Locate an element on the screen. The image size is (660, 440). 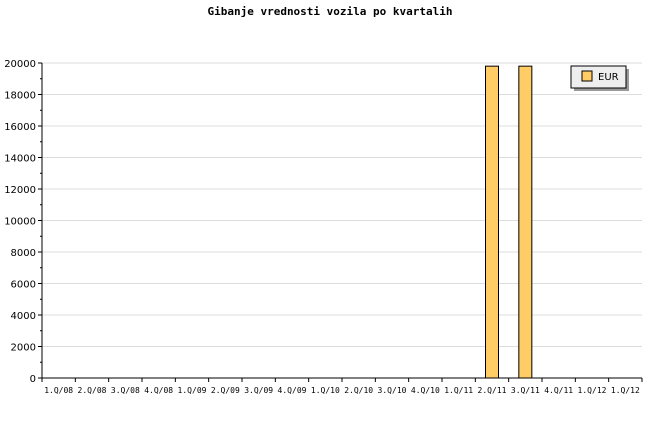
y-tick-label: 14000 is located at coordinates (20, 159).